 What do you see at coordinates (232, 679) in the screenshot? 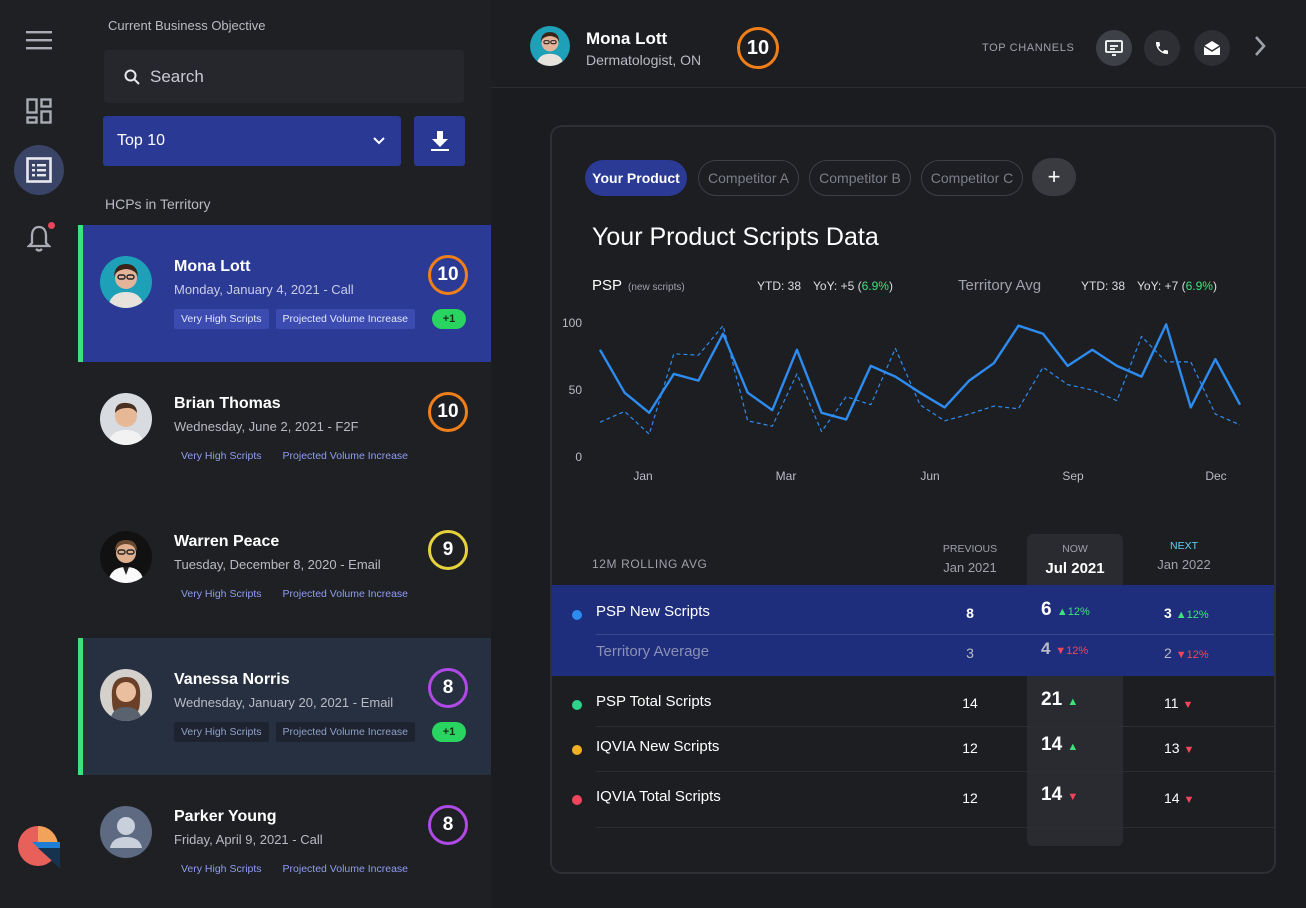
I see `hcp-name: Vanessa Norris` at bounding box center [232, 679].